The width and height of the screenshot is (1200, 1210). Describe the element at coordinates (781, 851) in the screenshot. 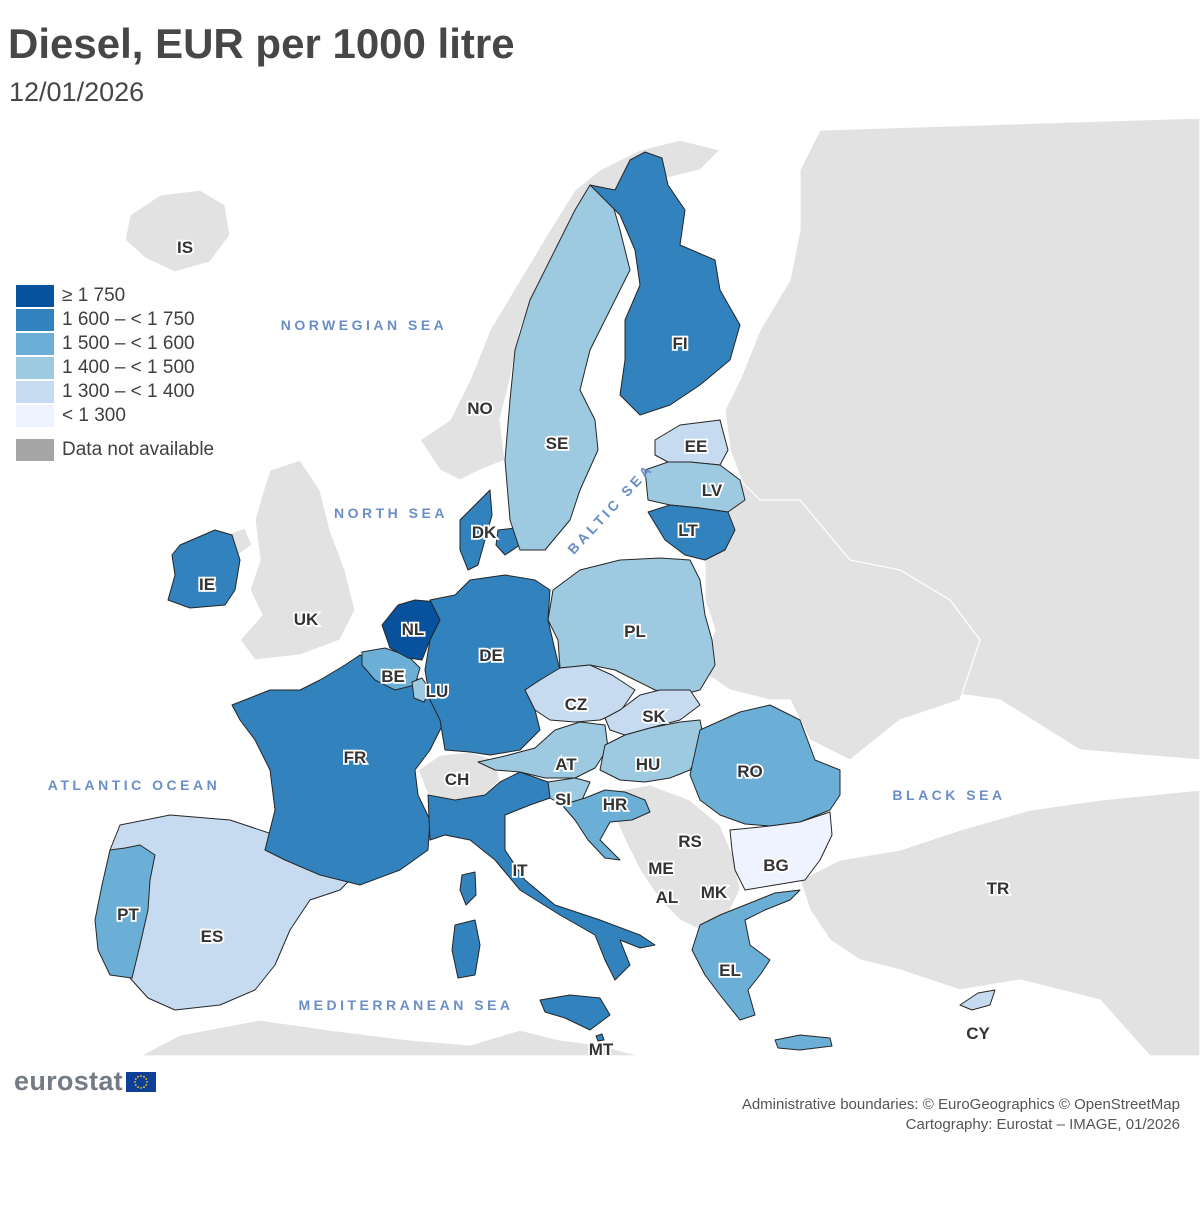

I see `country-BG` at that location.